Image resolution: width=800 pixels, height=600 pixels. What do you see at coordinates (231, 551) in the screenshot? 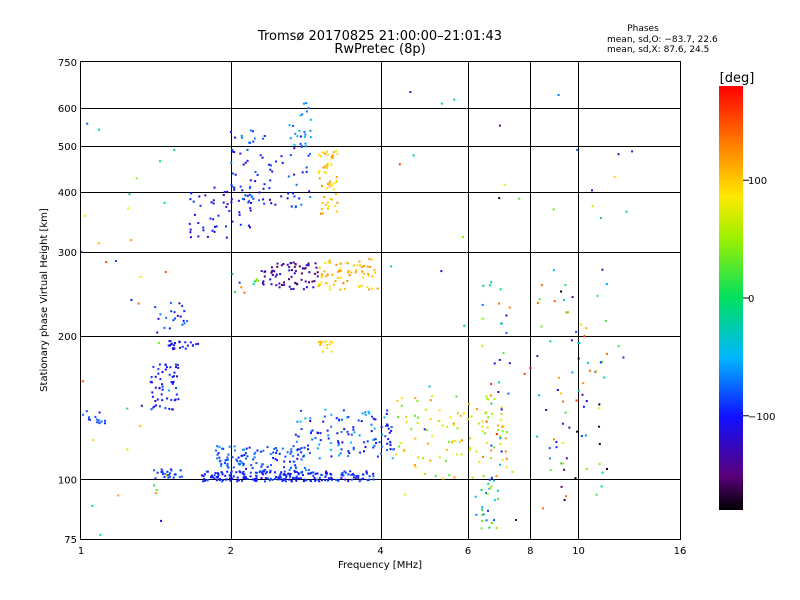
I see `x-tick-label: 2` at bounding box center [231, 551].